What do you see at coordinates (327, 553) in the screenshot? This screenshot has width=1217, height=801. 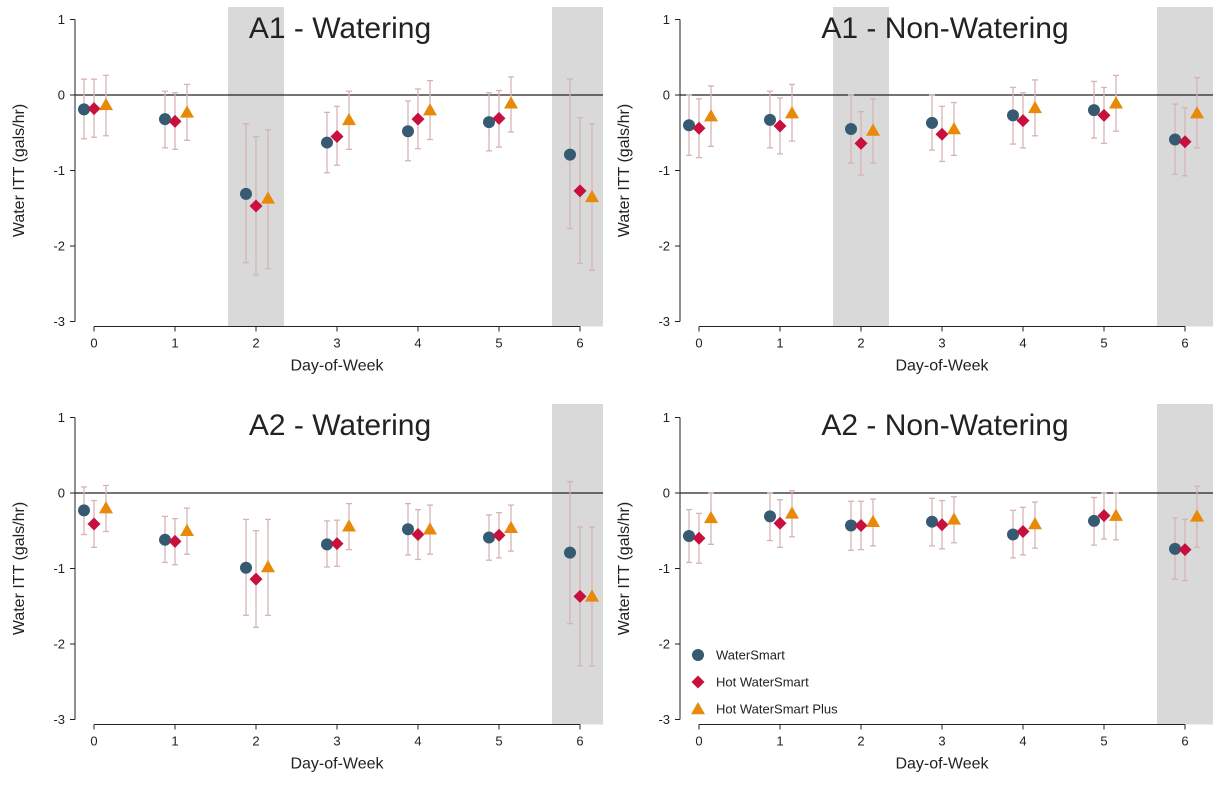 I see `series-circle` at bounding box center [327, 553].